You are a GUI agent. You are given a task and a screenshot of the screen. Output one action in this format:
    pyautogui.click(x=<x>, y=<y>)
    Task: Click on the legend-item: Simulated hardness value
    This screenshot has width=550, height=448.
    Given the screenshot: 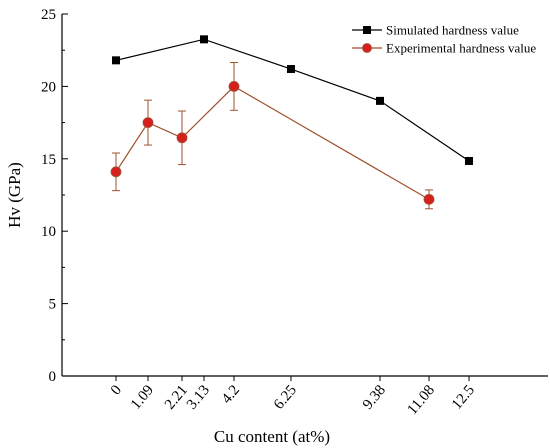 What is the action you would take?
    pyautogui.click(x=435, y=30)
    